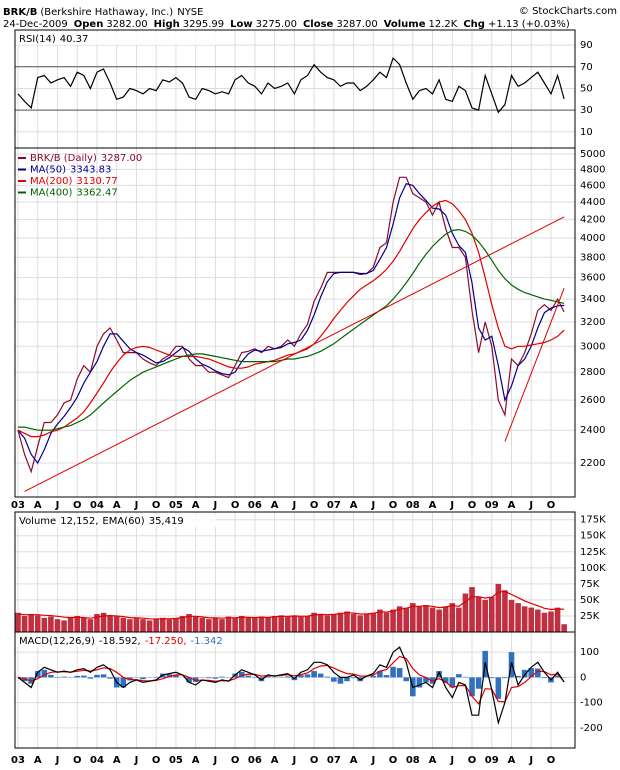 The width and height of the screenshot is (620, 770). I want to click on y-tick-label: 3200, so click(592, 322).